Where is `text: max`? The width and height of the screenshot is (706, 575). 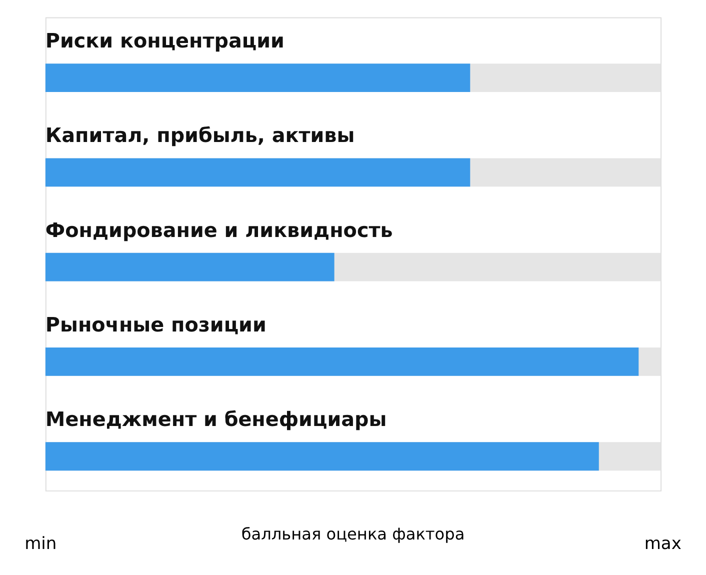
text: max is located at coordinates (663, 544).